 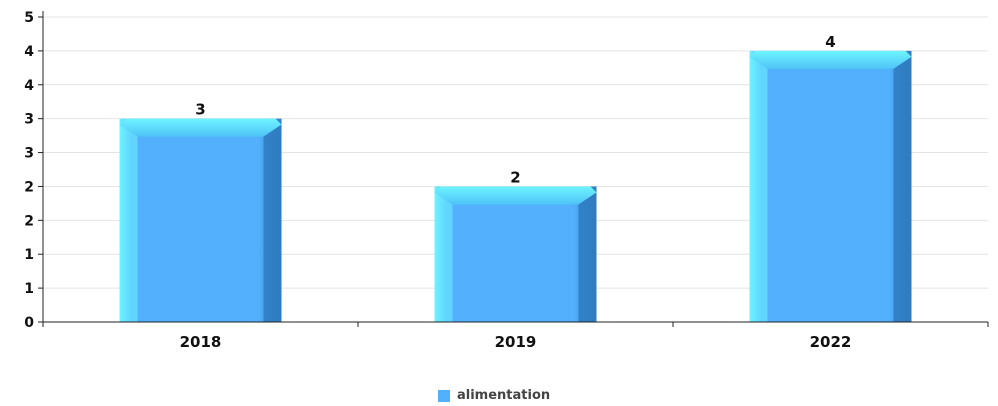 What do you see at coordinates (515, 177) in the screenshot?
I see `data-label: 2` at bounding box center [515, 177].